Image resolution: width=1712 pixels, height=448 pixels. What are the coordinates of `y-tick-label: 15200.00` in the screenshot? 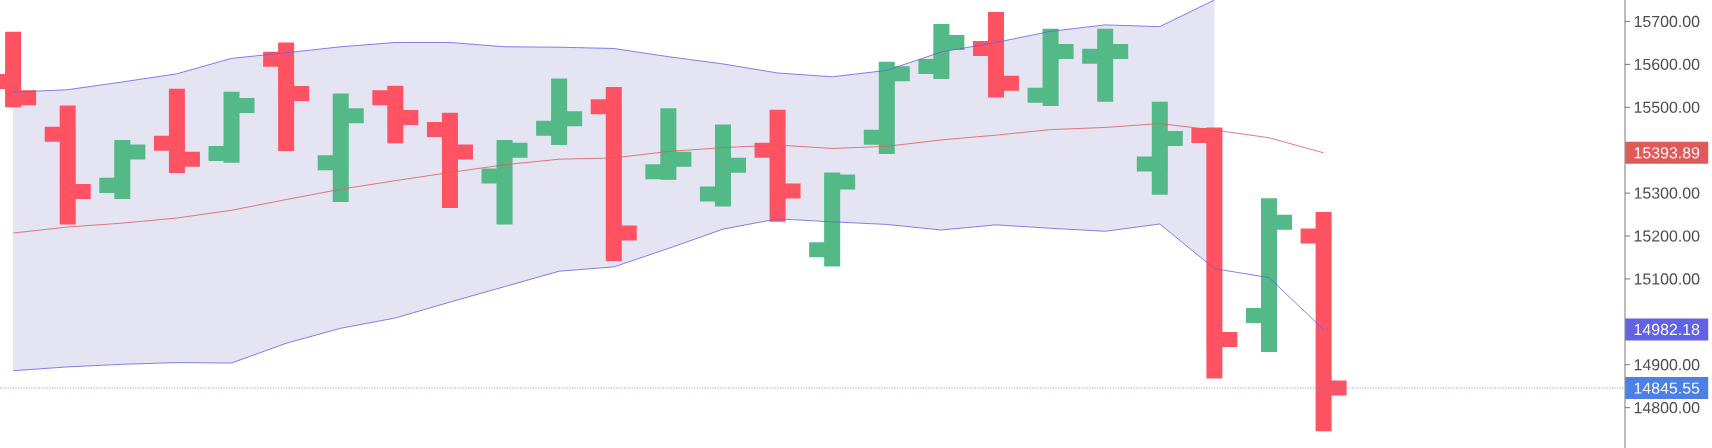 It's located at (1667, 236).